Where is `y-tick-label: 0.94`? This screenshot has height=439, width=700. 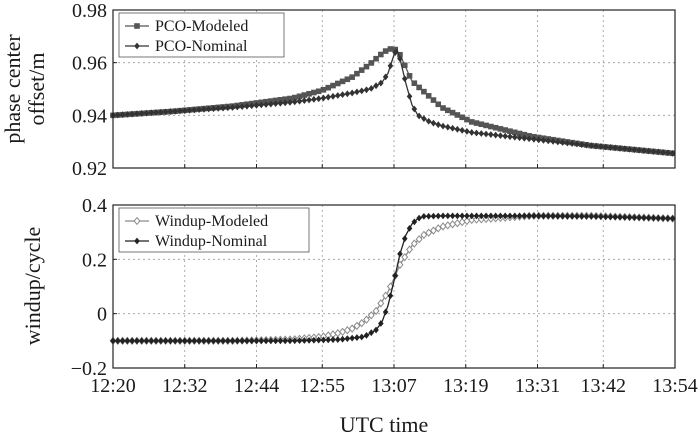
y-tick-label: 0.94 is located at coordinates (89, 116).